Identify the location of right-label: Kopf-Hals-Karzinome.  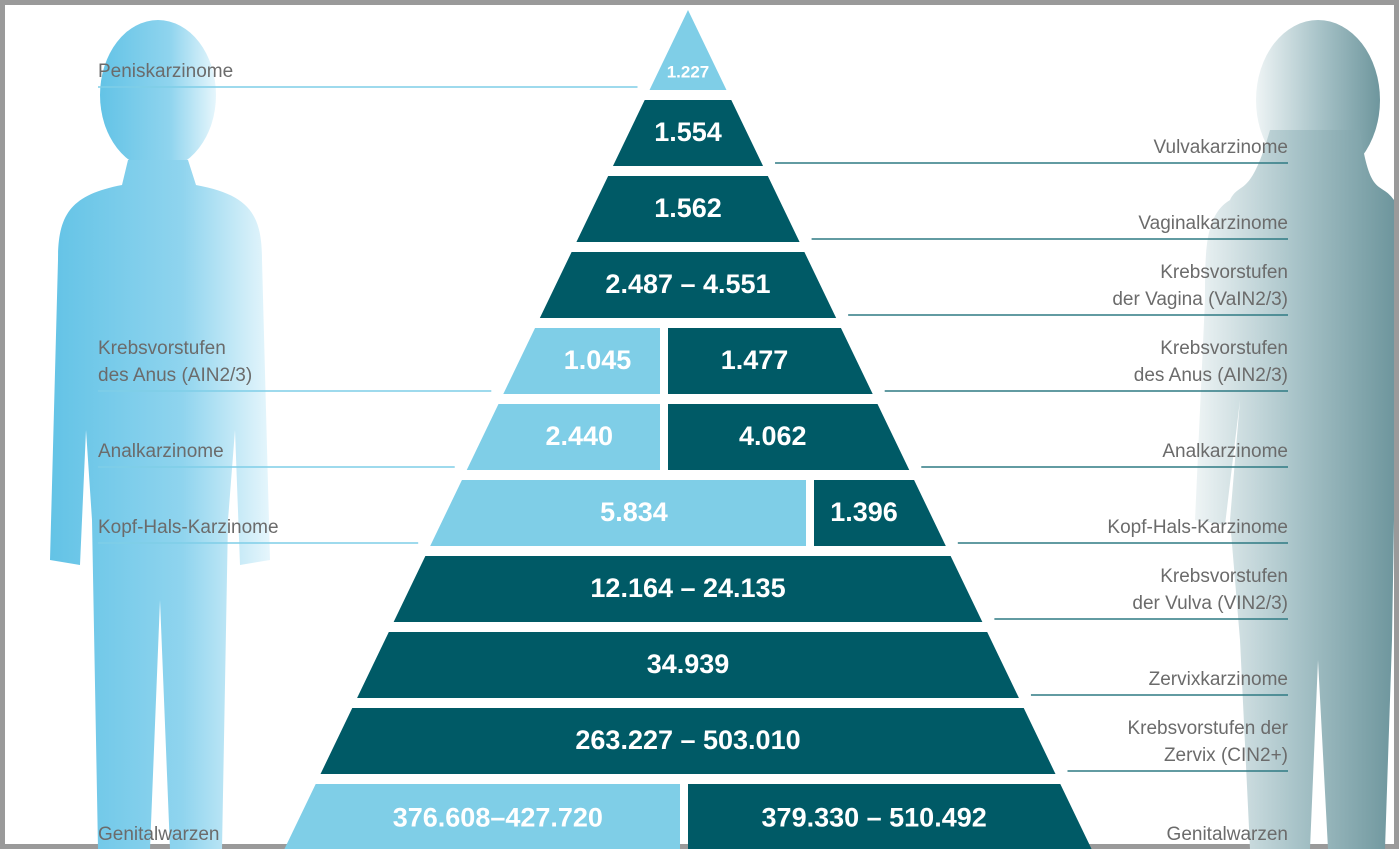
(1197, 527).